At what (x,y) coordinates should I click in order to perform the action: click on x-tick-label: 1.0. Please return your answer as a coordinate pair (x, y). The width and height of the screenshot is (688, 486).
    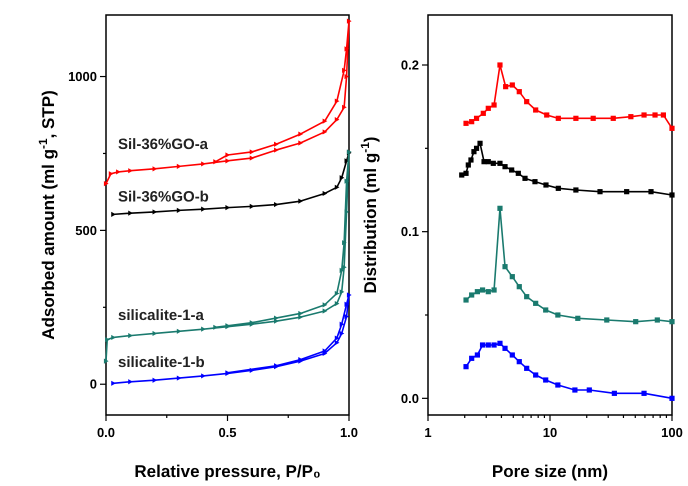
    Looking at the image, I should click on (349, 432).